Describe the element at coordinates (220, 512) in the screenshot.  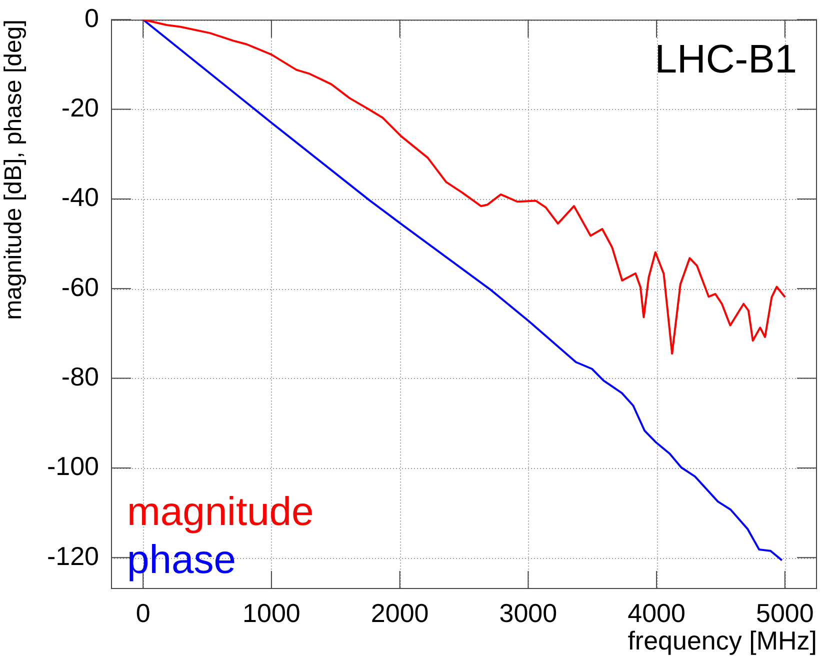
I see `text: magnitude` at that location.